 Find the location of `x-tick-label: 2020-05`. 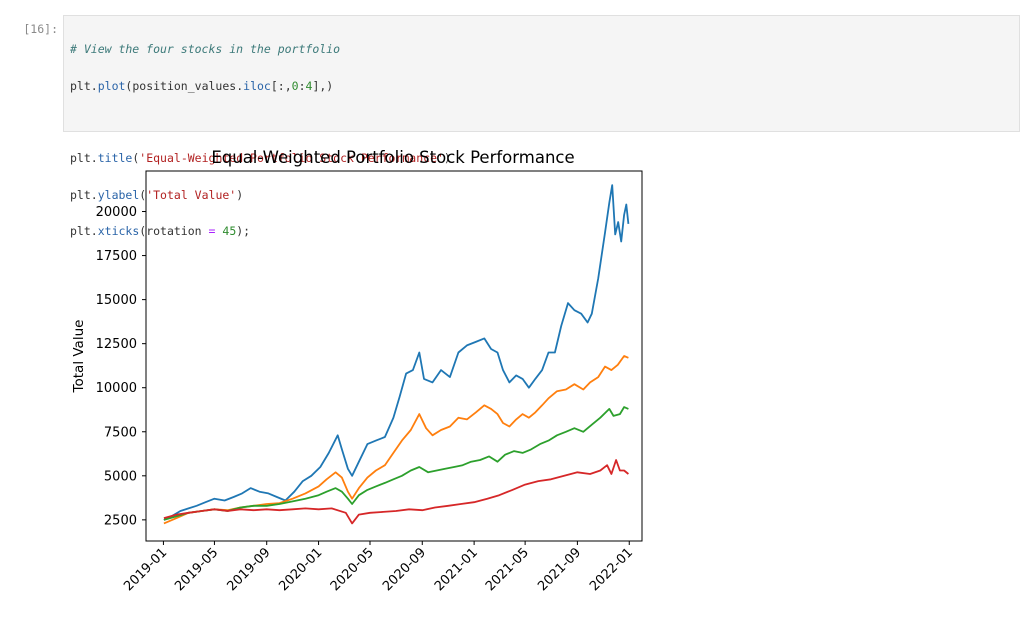

x-tick-label: 2020-05 is located at coordinates (352, 569).